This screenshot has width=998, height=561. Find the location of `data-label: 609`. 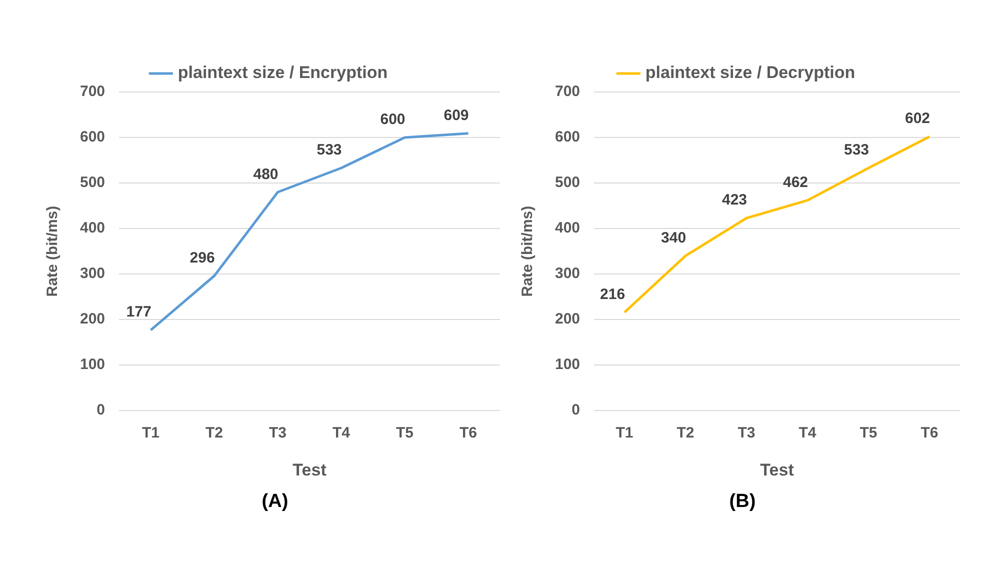

data-label: 609 is located at coordinates (456, 115).